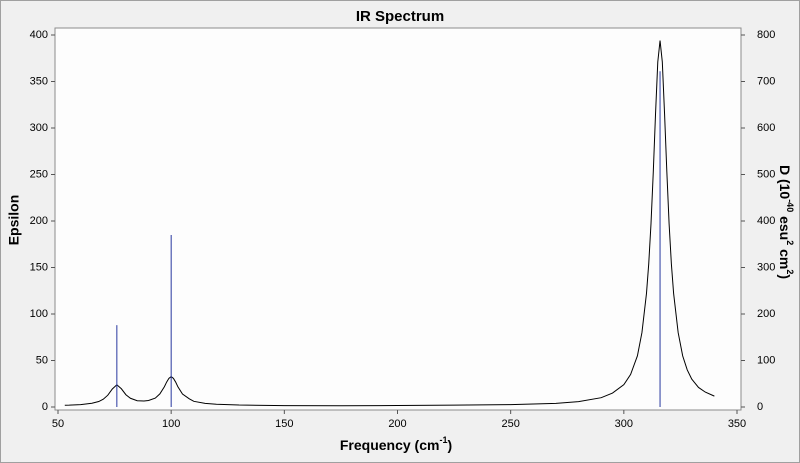 This screenshot has height=463, width=800. I want to click on x-axis-label: Frequency (cm-1), so click(396, 443).